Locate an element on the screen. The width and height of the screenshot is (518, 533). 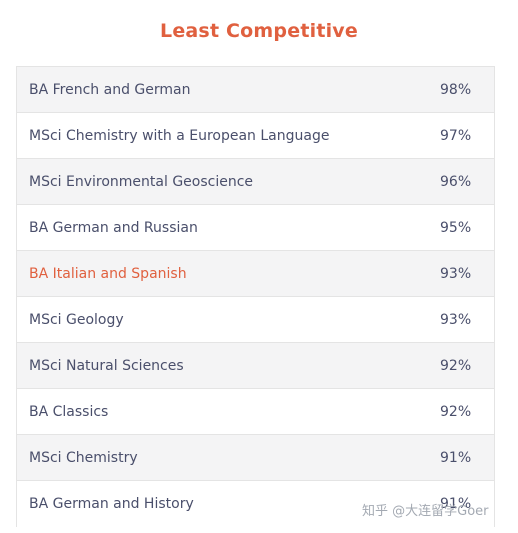
course-name: MSci Natural Sciences is located at coordinates (106, 365).